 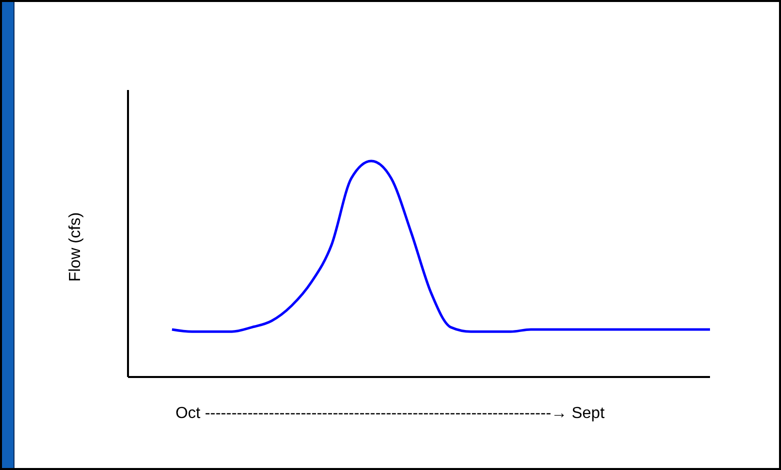 I want to click on x-axis-title: Oct -----------------------------------------------------------------→ Sept, so click(x=390, y=413).